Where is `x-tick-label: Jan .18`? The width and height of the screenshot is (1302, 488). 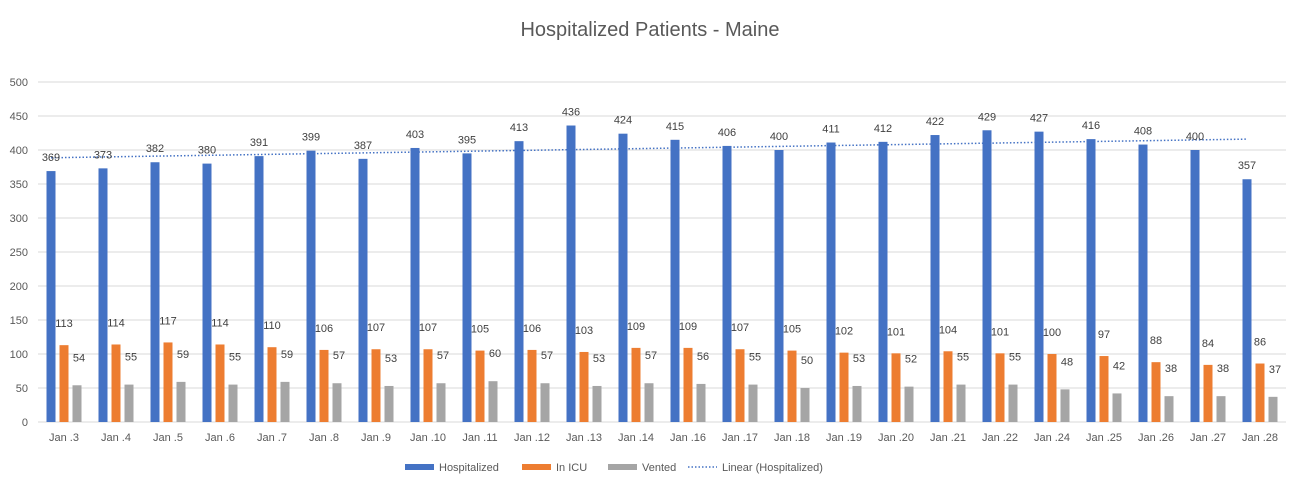
x-tick-label: Jan .18 is located at coordinates (792, 438).